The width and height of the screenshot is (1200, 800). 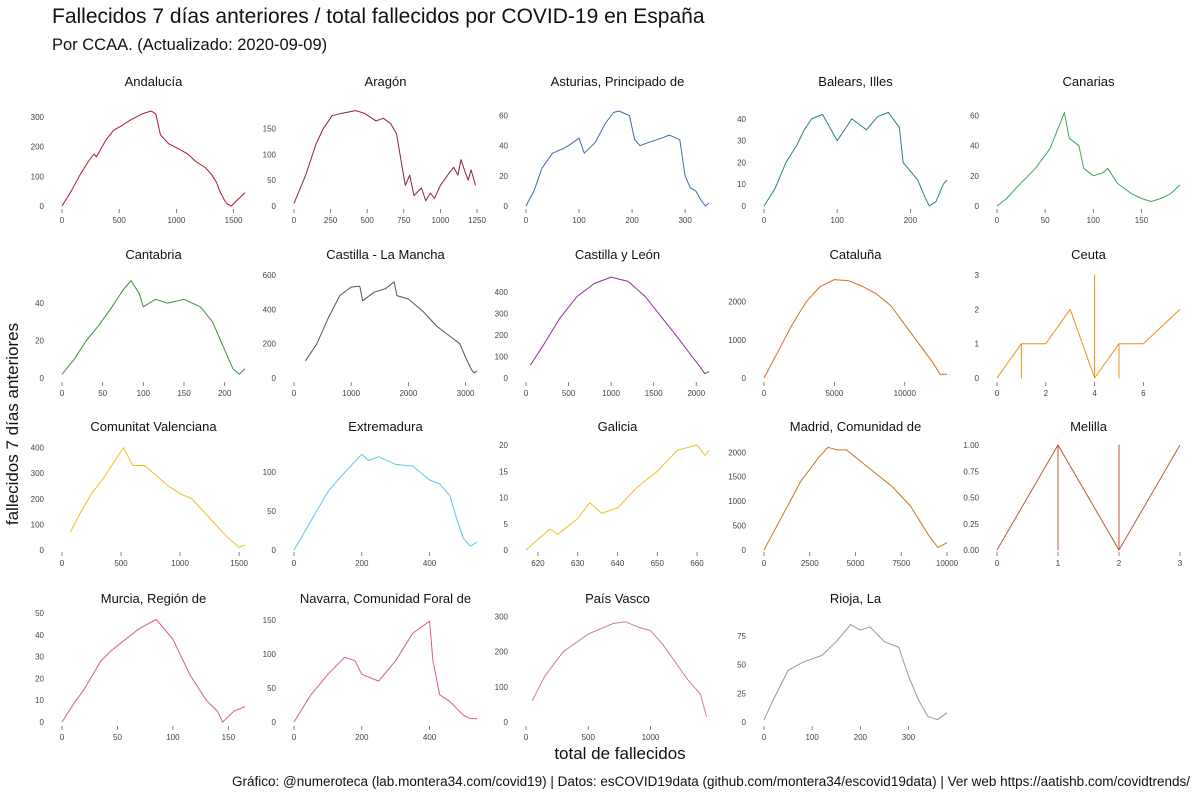 What do you see at coordinates (1058, 563) in the screenshot?
I see `x-tick-label: 1` at bounding box center [1058, 563].